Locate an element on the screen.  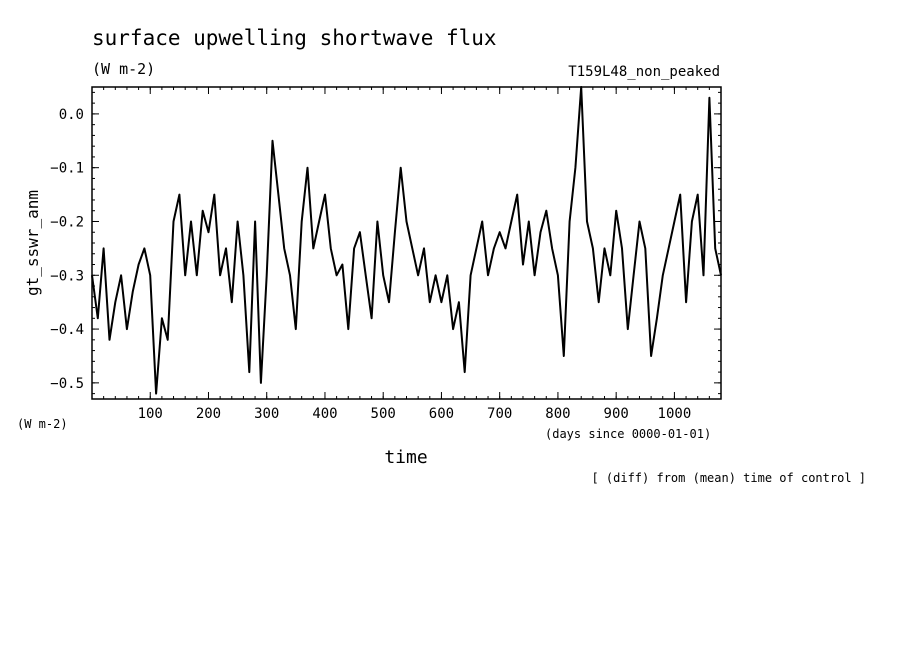
x-tick-label: 600 is located at coordinates (441, 414).